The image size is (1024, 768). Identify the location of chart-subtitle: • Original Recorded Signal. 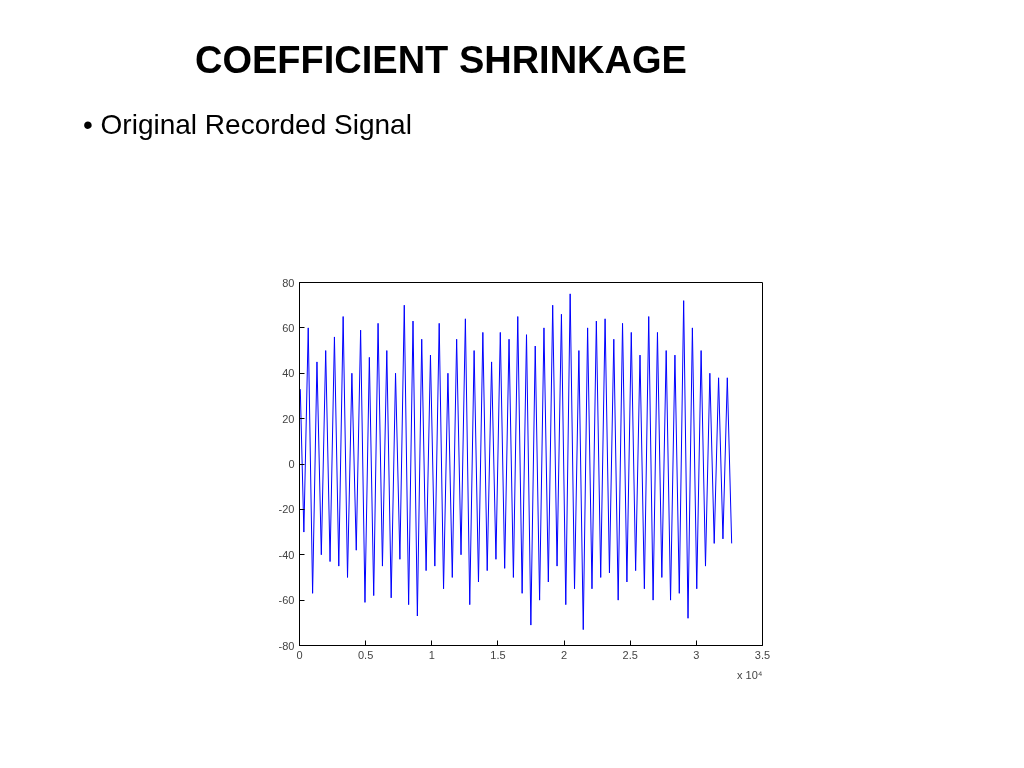
(247, 125).